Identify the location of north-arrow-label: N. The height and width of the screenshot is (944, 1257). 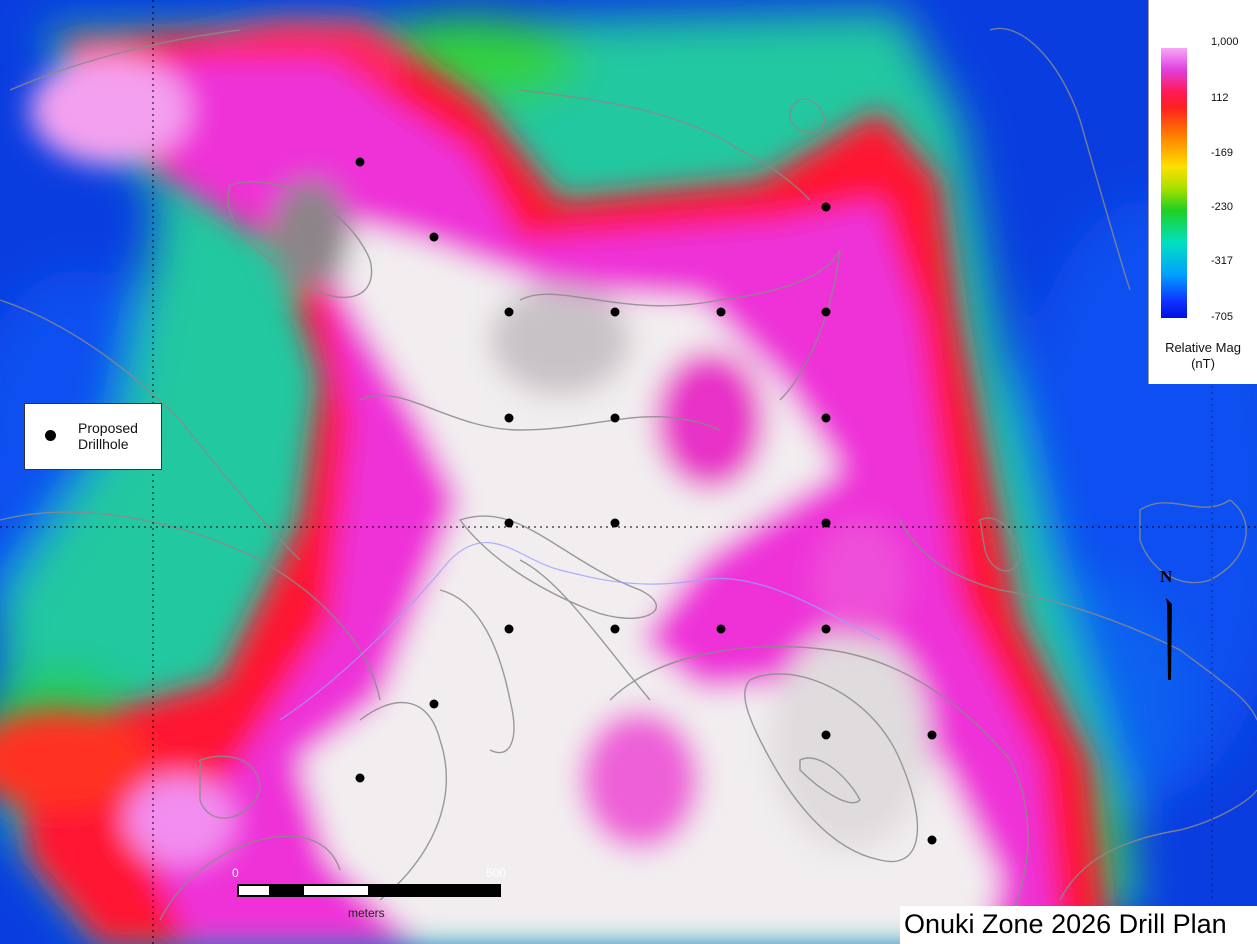
(1166, 576).